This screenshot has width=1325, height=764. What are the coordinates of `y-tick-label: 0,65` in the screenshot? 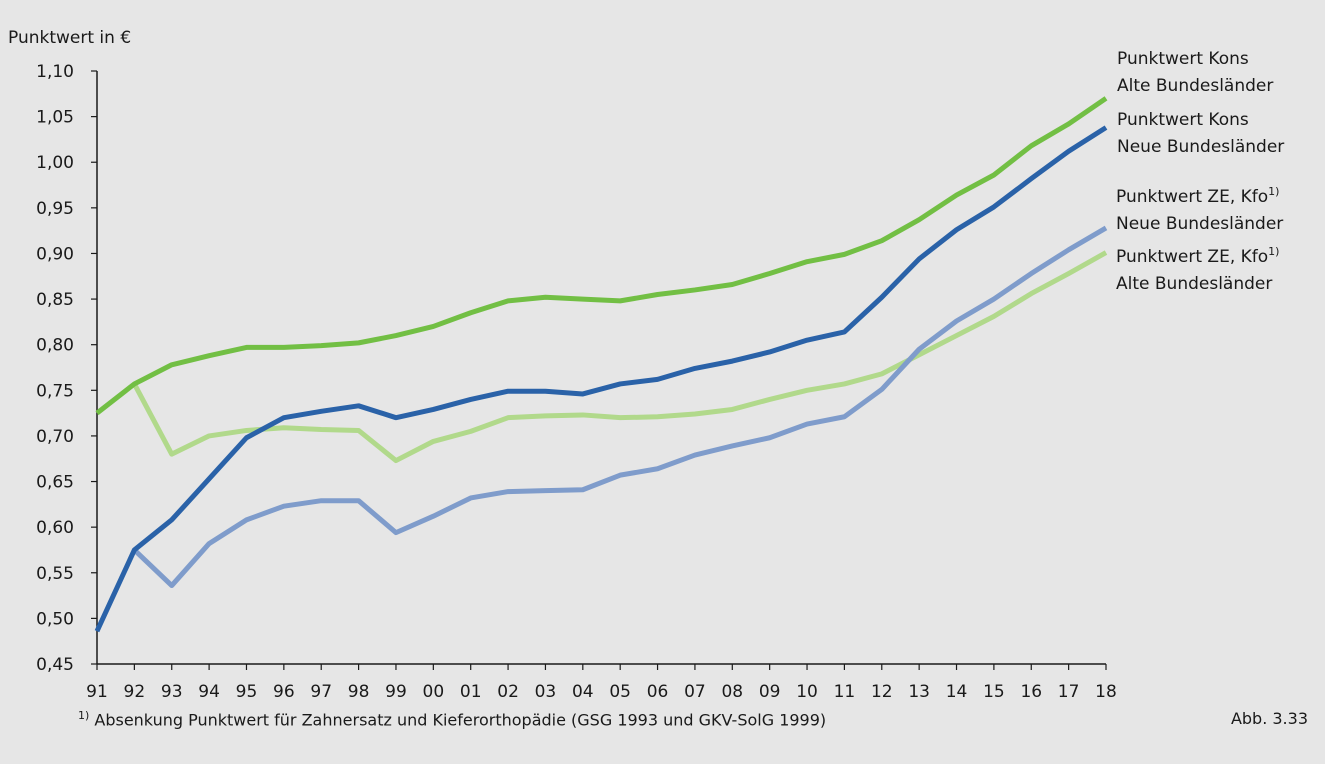 It's located at (55, 483).